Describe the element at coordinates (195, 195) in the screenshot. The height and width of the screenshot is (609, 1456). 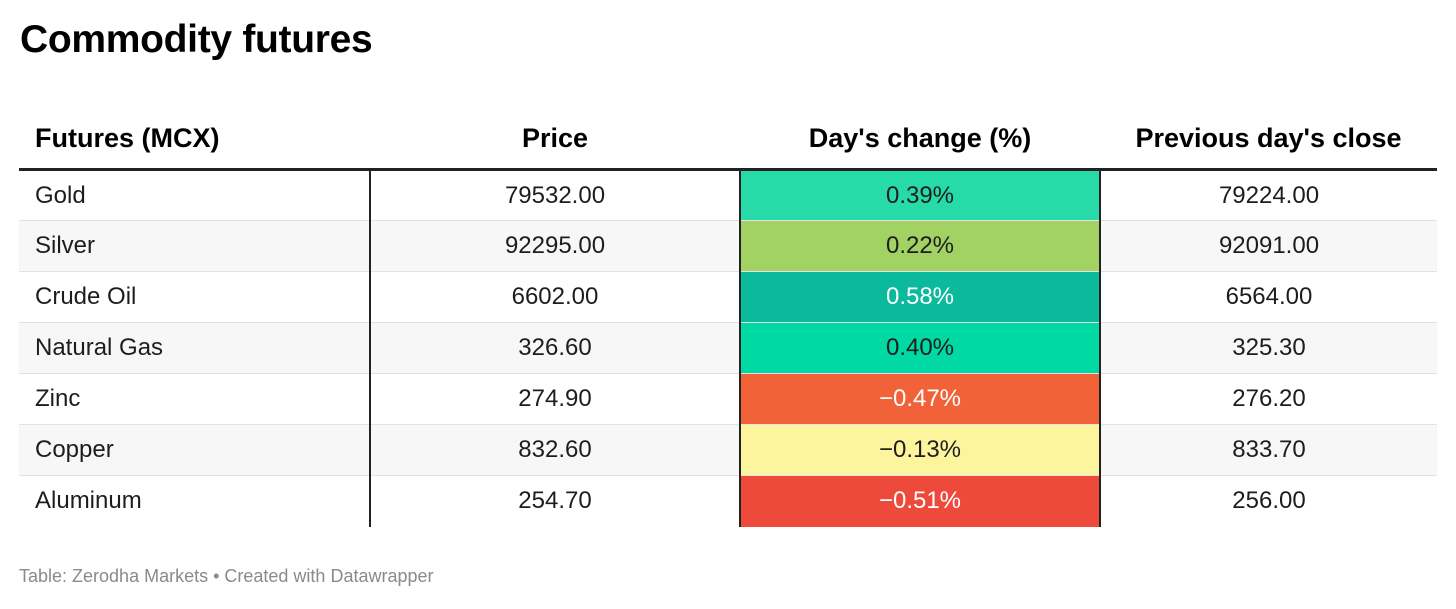
I see `cell-futures-name: Gold` at that location.